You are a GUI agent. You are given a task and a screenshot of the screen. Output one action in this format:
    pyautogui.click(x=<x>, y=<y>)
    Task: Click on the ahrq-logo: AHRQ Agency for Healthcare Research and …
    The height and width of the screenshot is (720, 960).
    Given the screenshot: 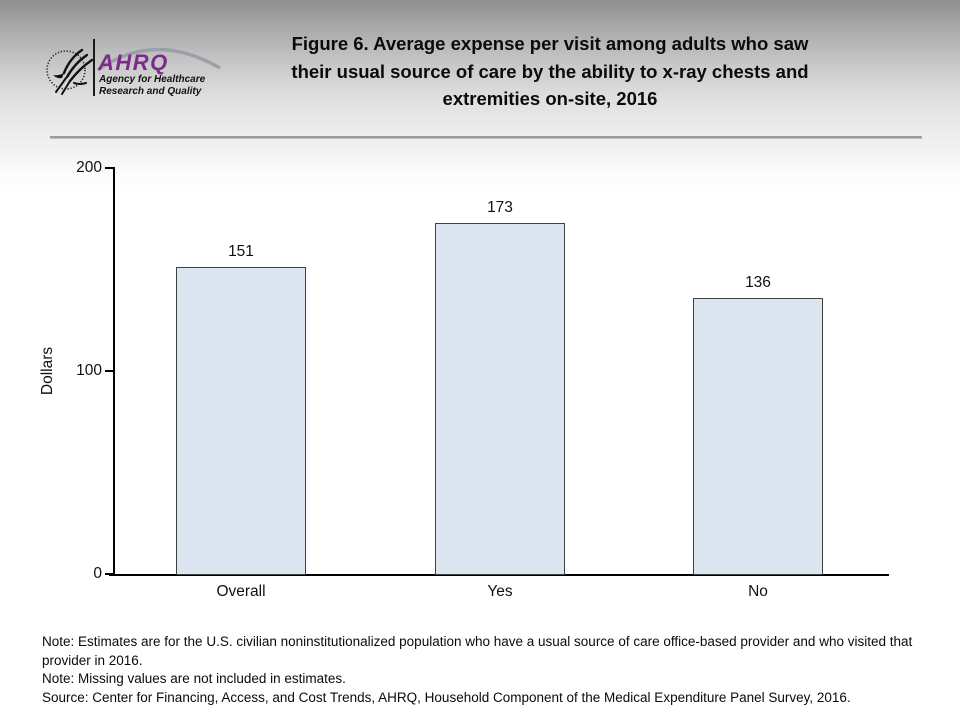 What is the action you would take?
    pyautogui.click(x=172, y=72)
    